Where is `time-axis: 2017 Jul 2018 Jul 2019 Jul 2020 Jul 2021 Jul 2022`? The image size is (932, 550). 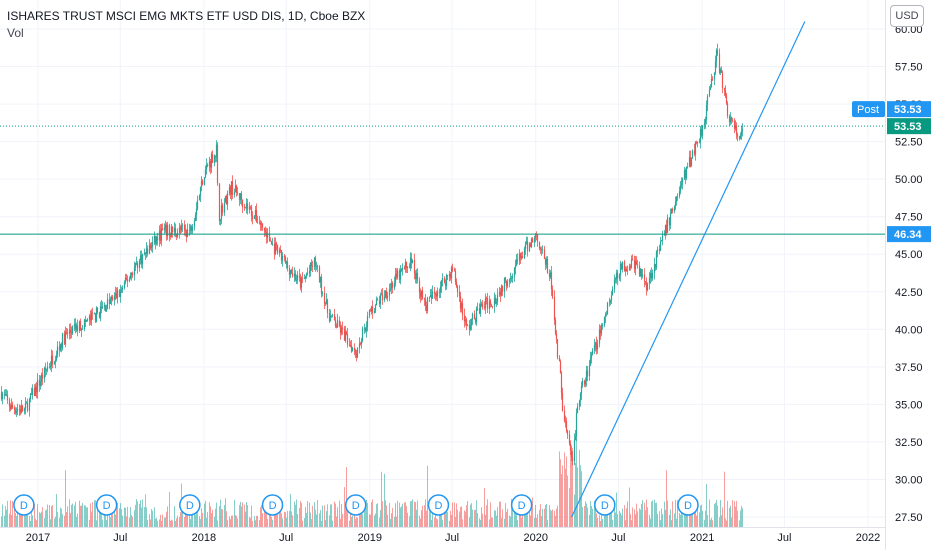
time-axis: 2017 Jul 2018 Jul 2019 Jul 2020 Jul 2021 Jul 2022 is located at coordinates (442, 538).